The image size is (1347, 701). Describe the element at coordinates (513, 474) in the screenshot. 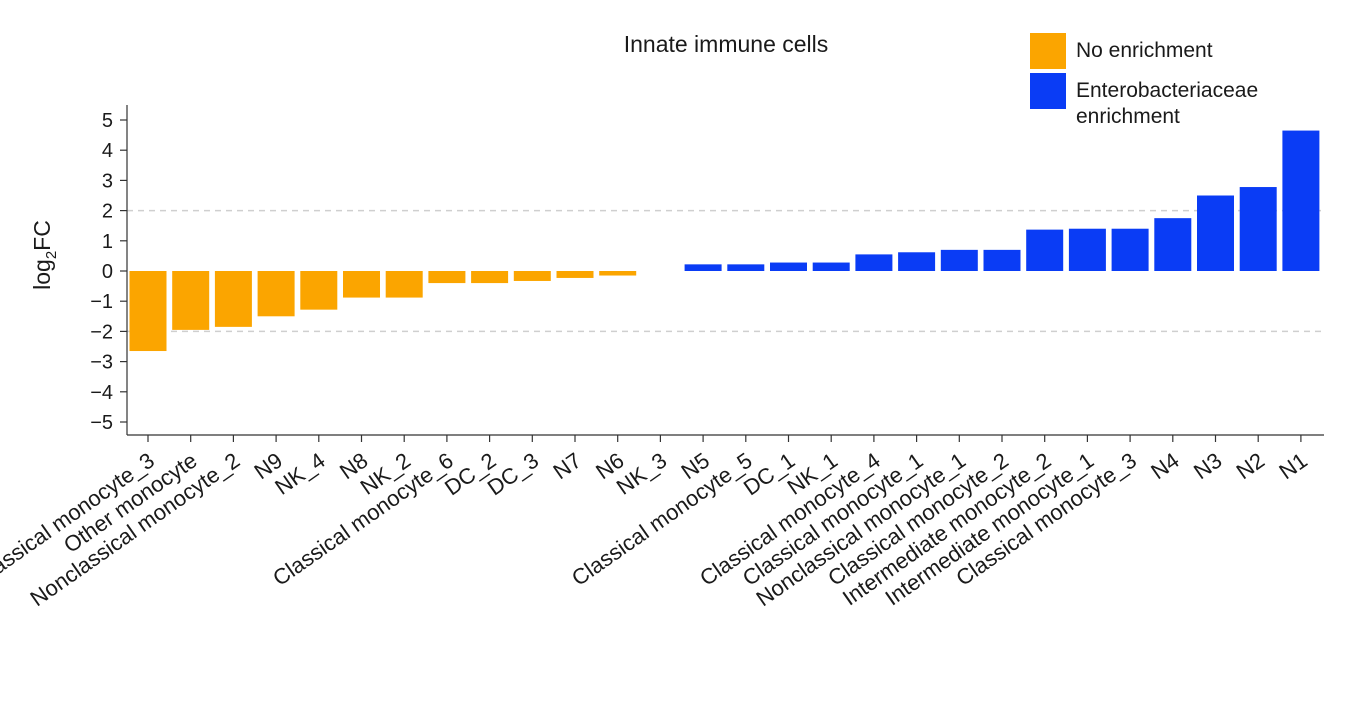

I see `x-tick-label: DC_3` at that location.